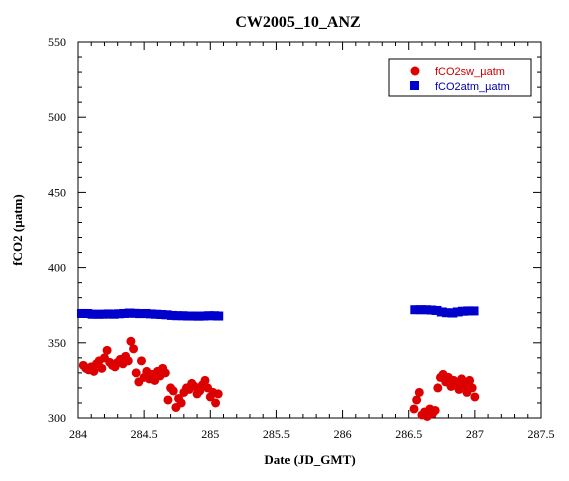 This screenshot has width=569, height=481. I want to click on x-tick-label: 285, so click(210, 434).